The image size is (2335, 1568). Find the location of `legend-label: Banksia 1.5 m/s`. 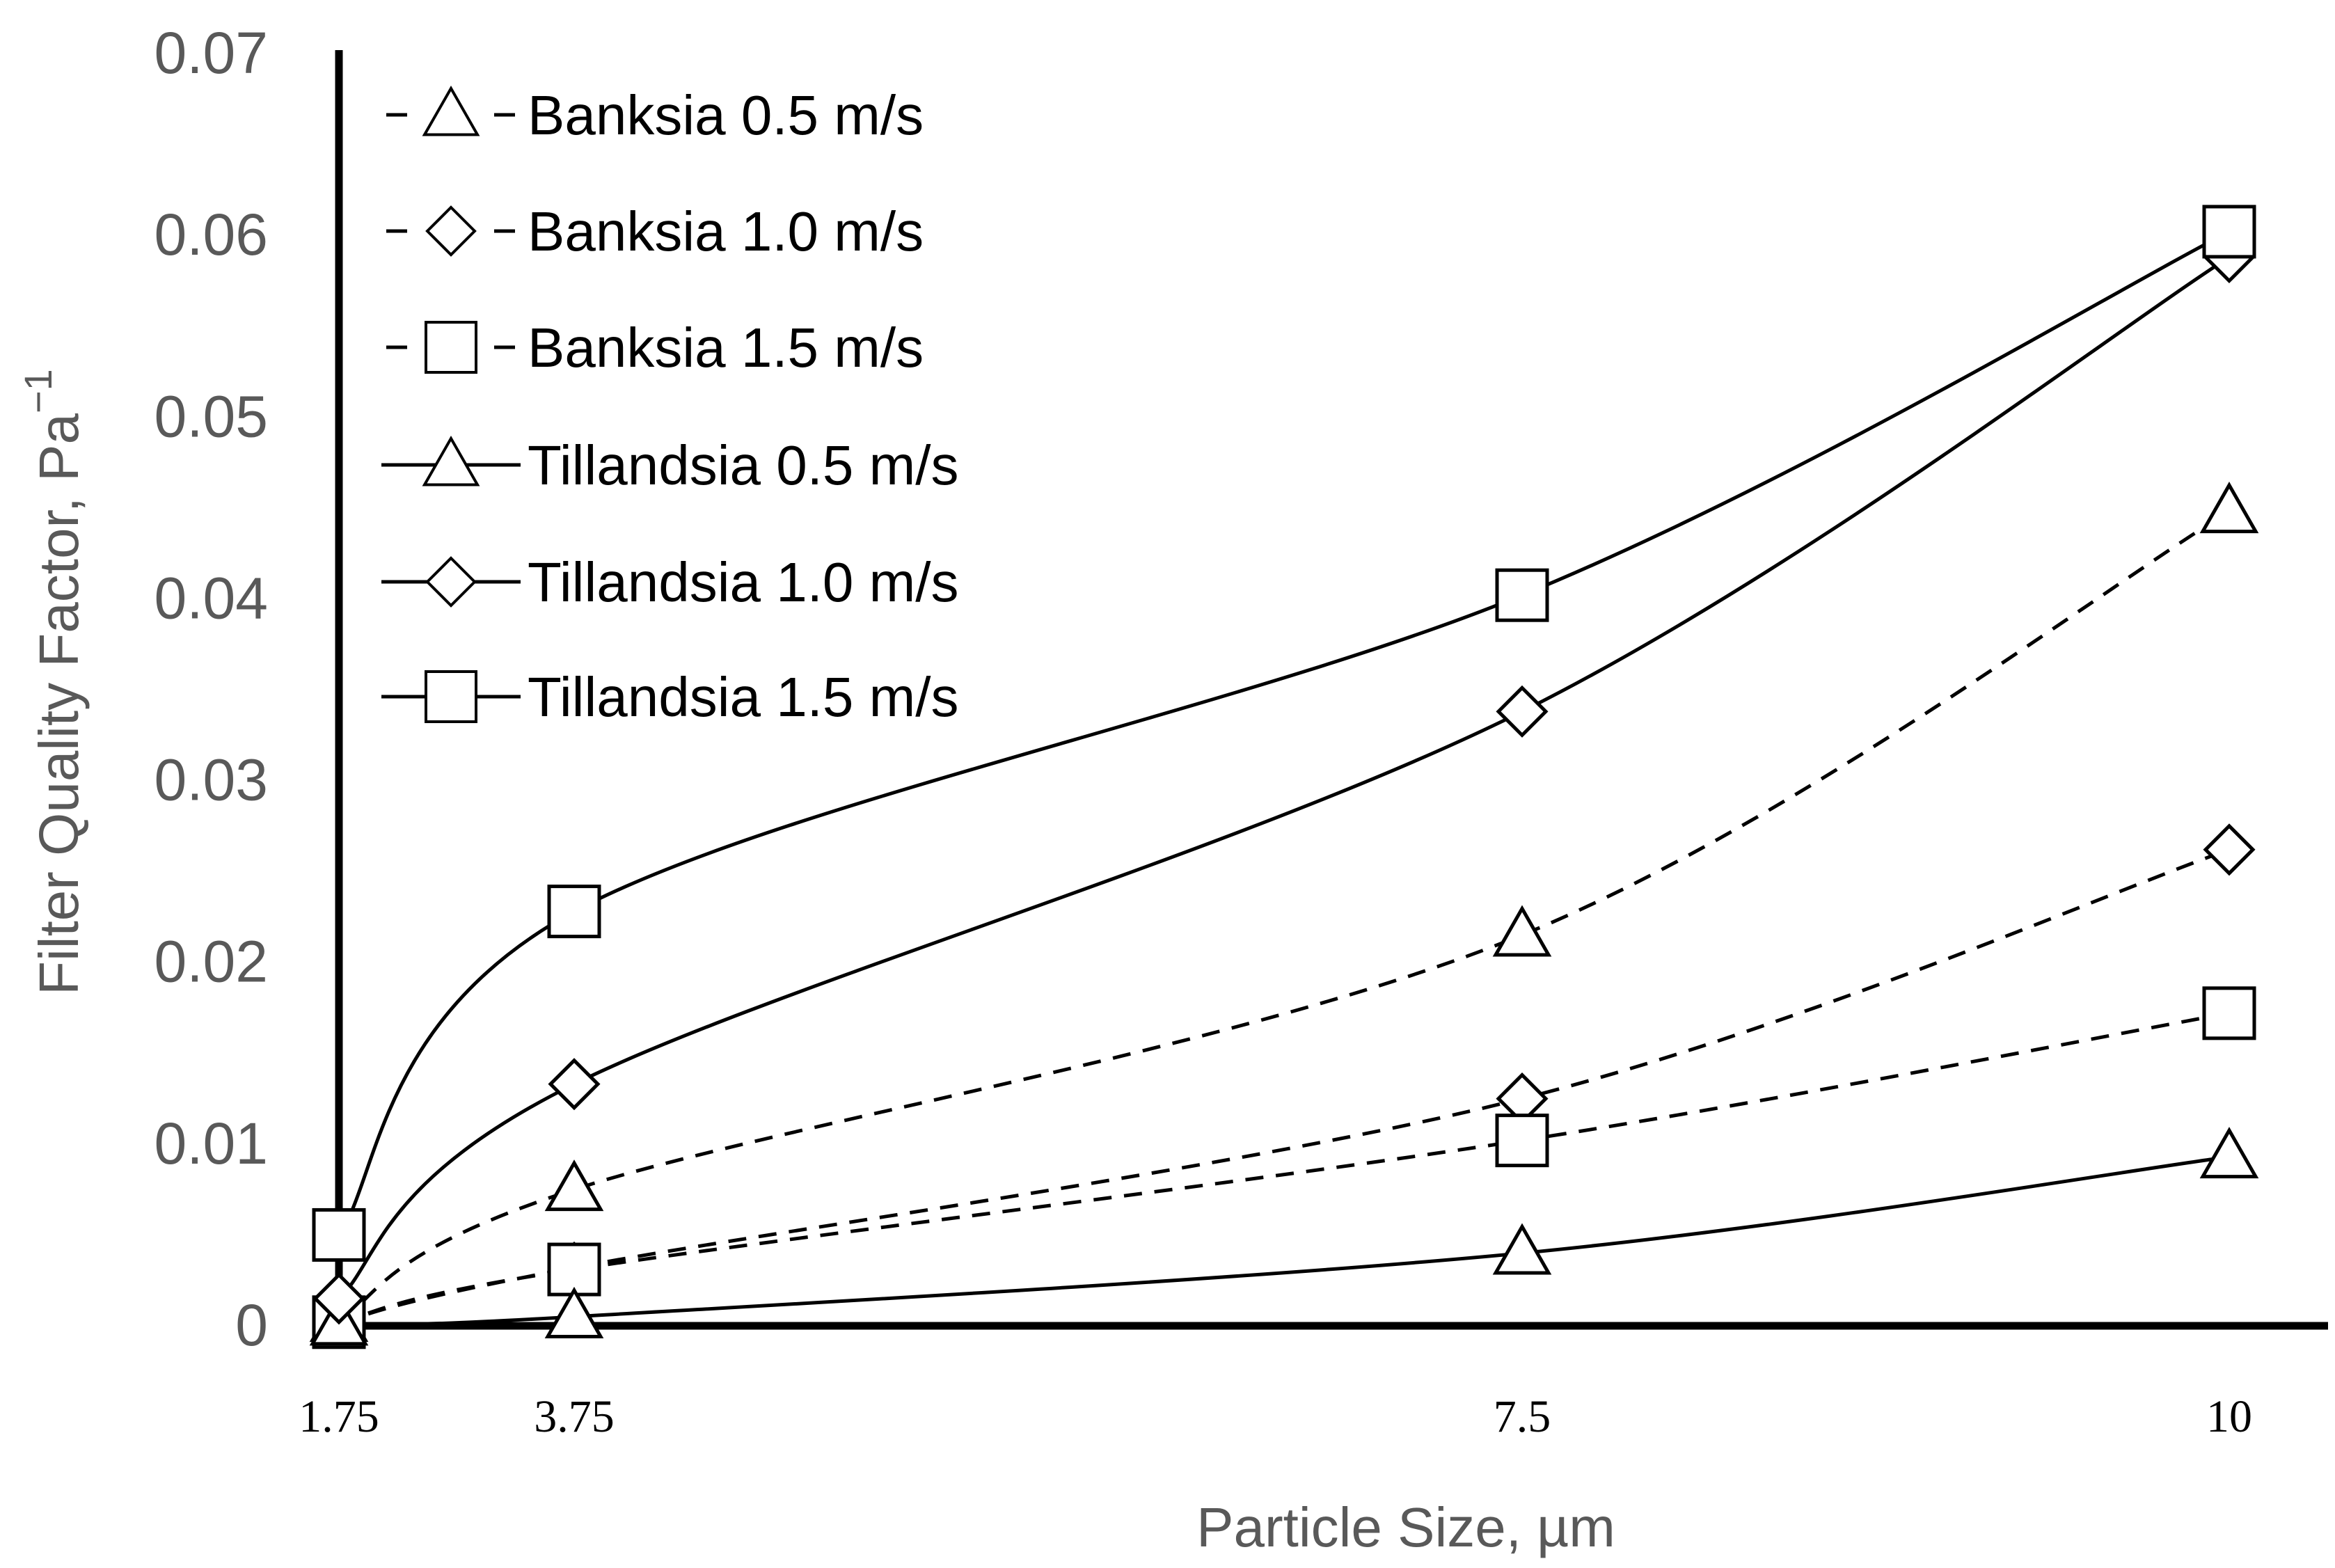

legend-label: Banksia 1.5 m/s is located at coordinates (726, 348).